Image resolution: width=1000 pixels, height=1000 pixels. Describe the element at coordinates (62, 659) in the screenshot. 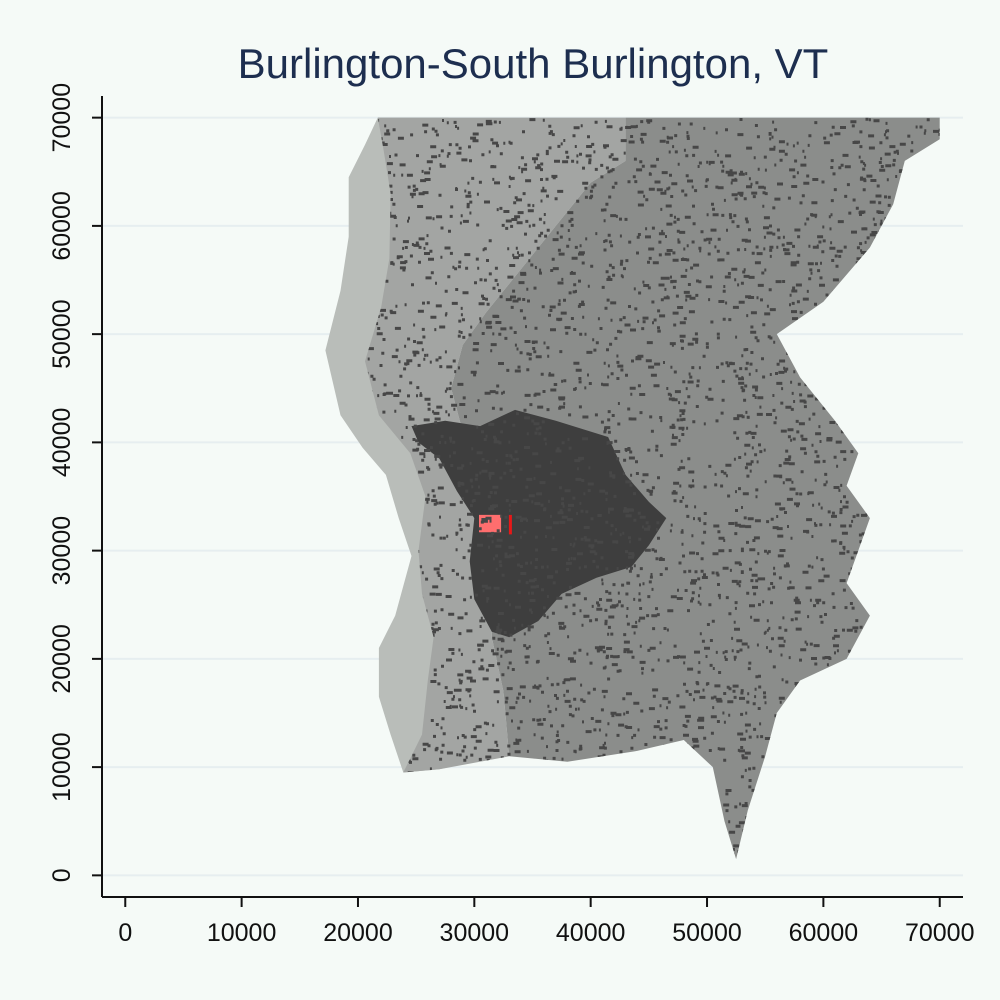

I see `y-tick-label-20000: 20000` at that location.